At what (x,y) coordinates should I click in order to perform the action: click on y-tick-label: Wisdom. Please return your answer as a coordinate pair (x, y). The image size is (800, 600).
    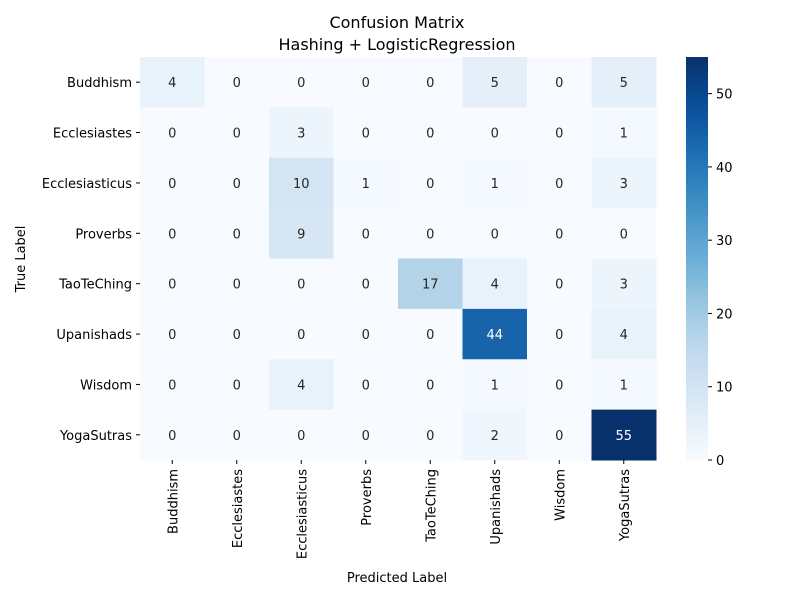
    Looking at the image, I should click on (106, 385).